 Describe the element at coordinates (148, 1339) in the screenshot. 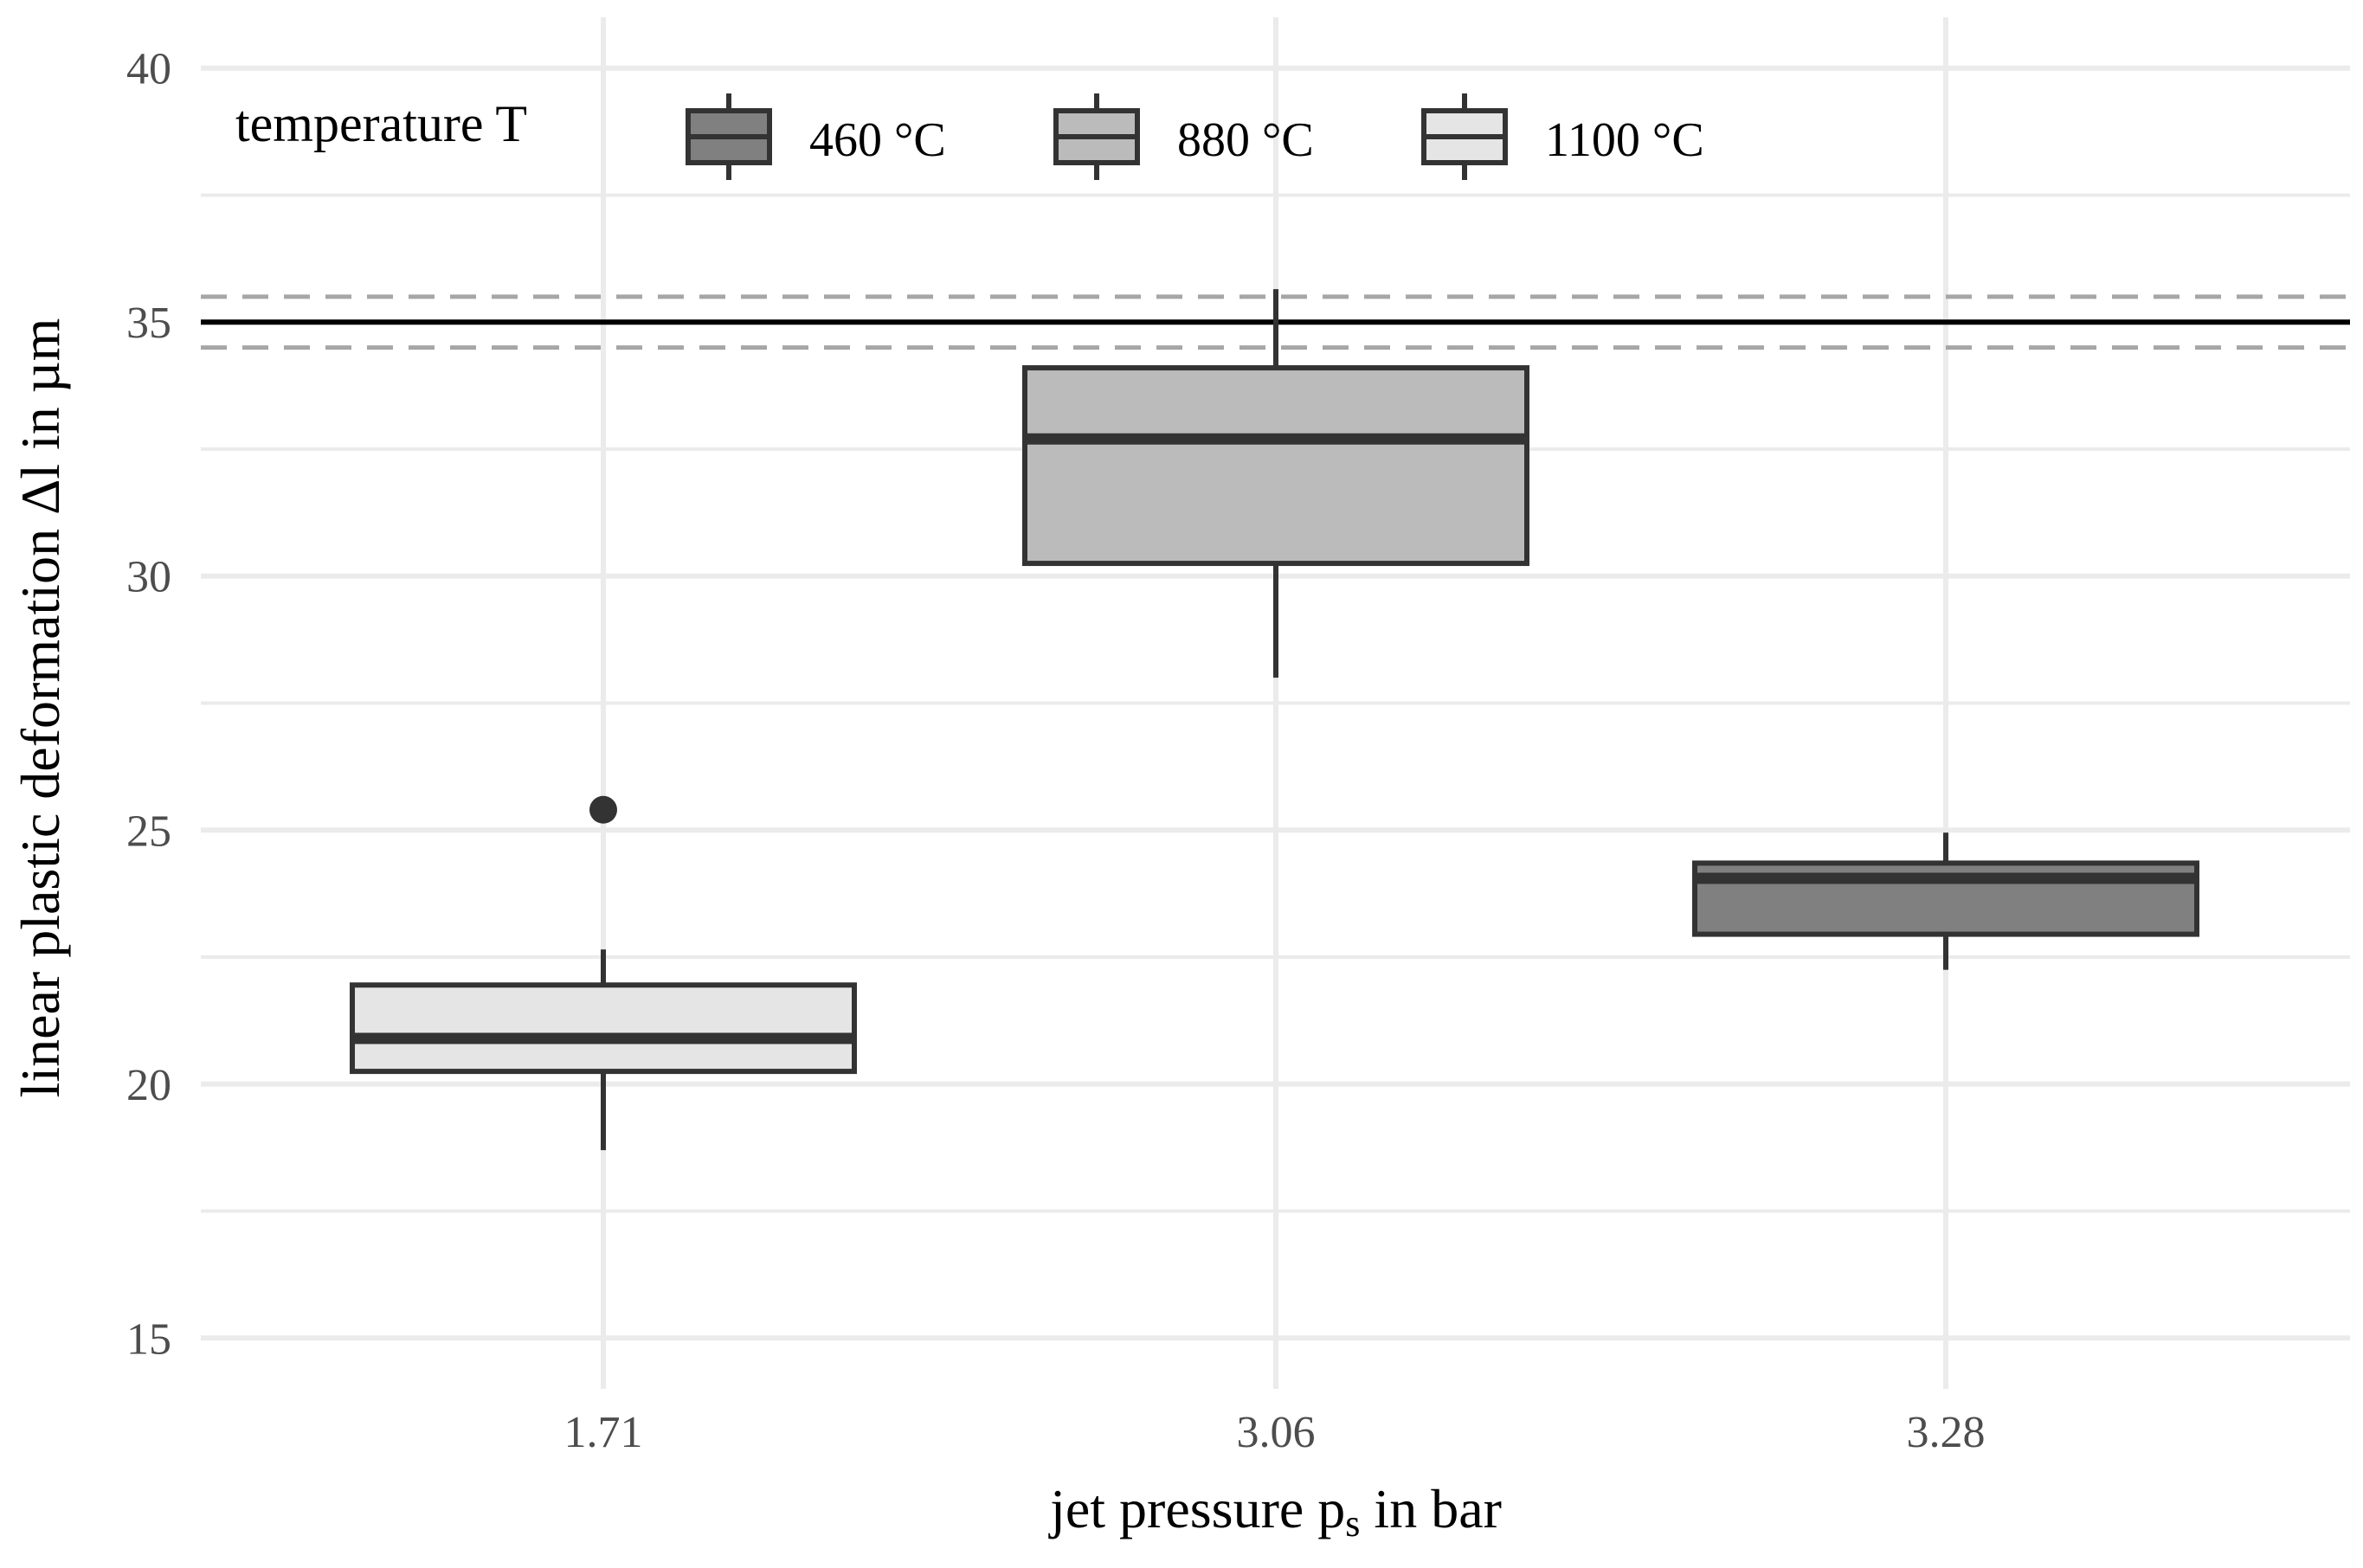

I see `y-tick-label: 15` at that location.